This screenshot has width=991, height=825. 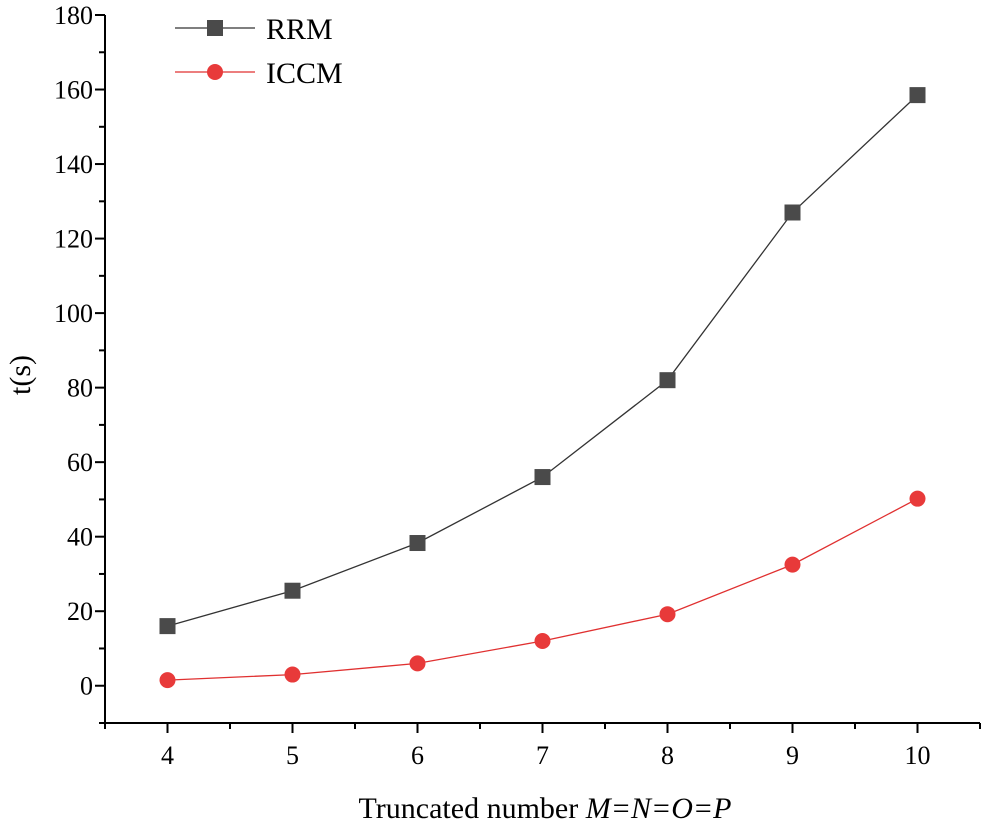 What do you see at coordinates (80, 388) in the screenshot?
I see `y-tick-label: 80` at bounding box center [80, 388].